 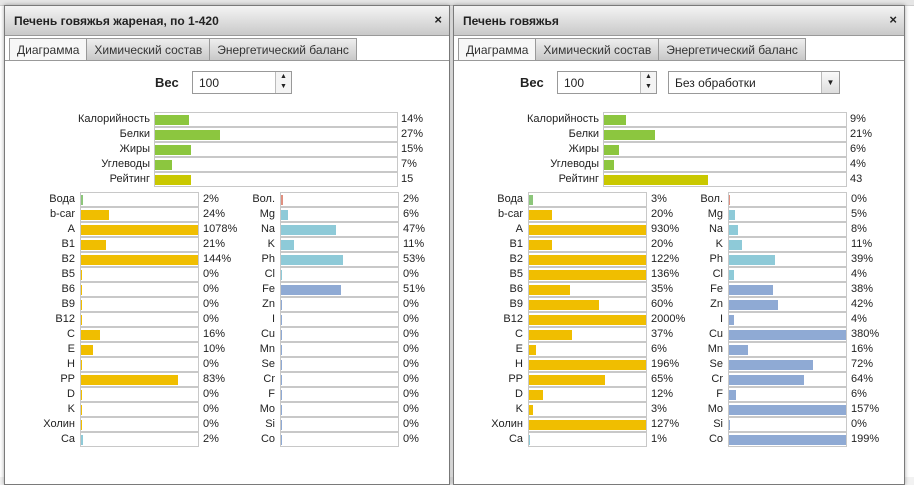 I want to click on nutrient-value: 83%, so click(x=214, y=379).